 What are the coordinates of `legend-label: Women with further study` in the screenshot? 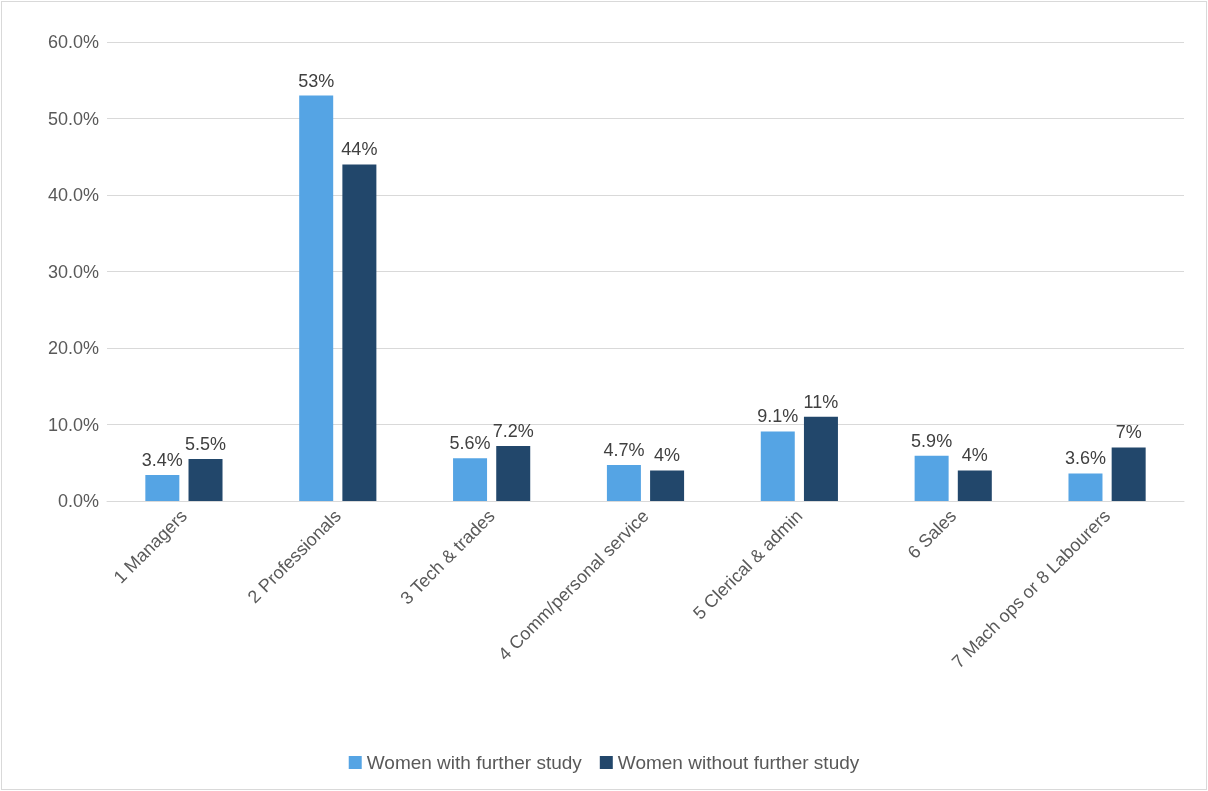 It's located at (474, 762).